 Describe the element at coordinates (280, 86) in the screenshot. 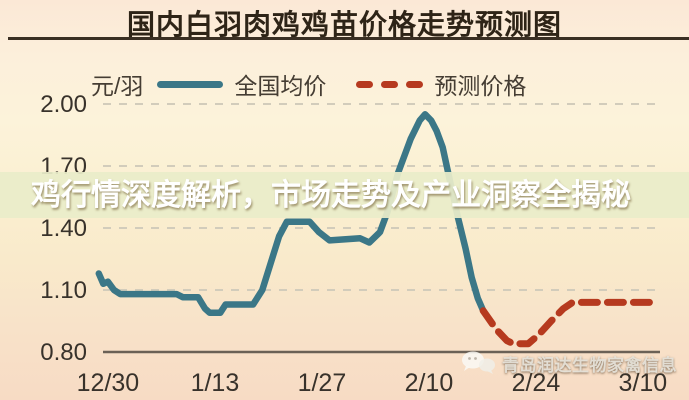

I see `avg-series-label: 全国均价` at that location.